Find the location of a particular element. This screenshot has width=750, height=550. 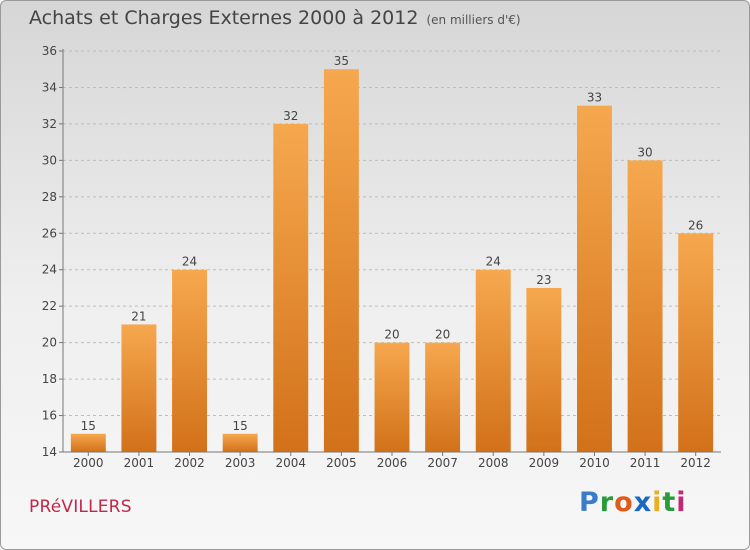

logo-letter: t is located at coordinates (669, 502).